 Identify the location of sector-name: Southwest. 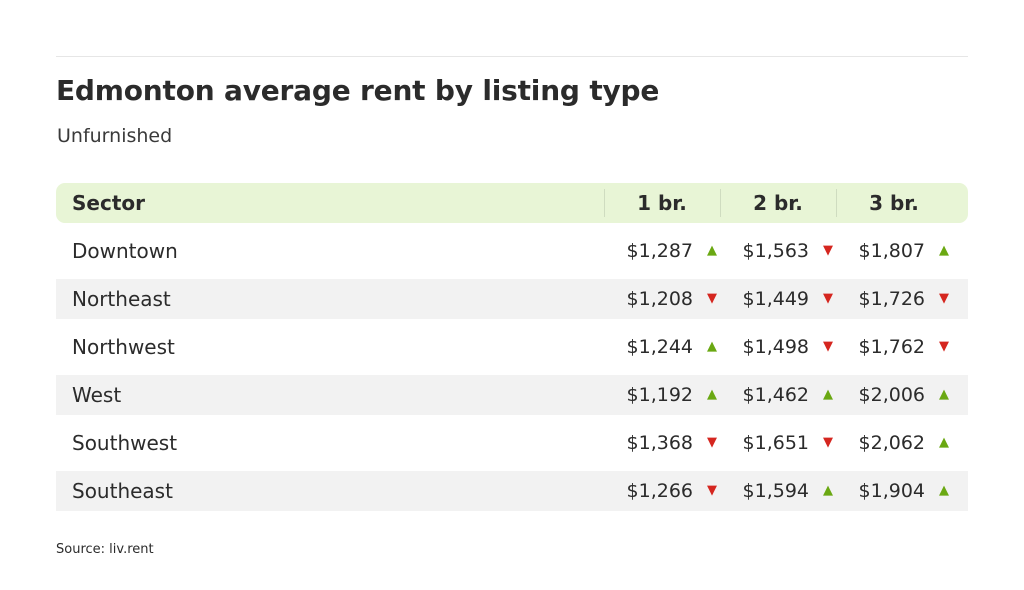
(125, 443).